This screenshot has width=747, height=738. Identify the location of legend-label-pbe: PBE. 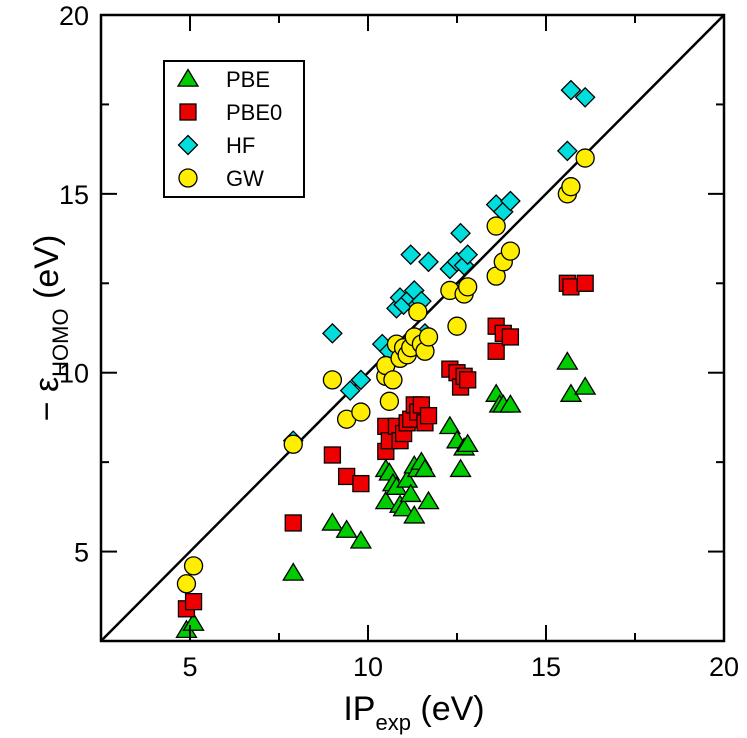
(248, 79).